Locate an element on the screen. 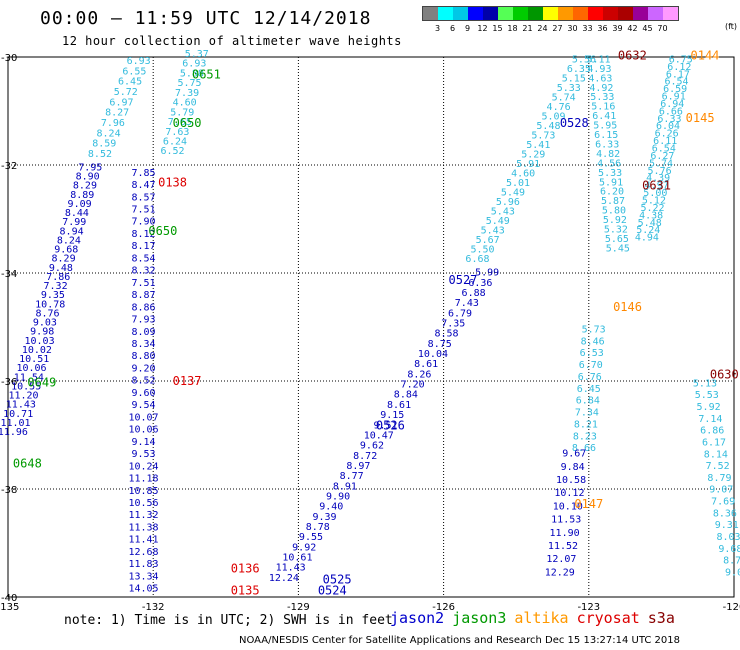  swh-value-label: 5.43 is located at coordinates (493, 231).